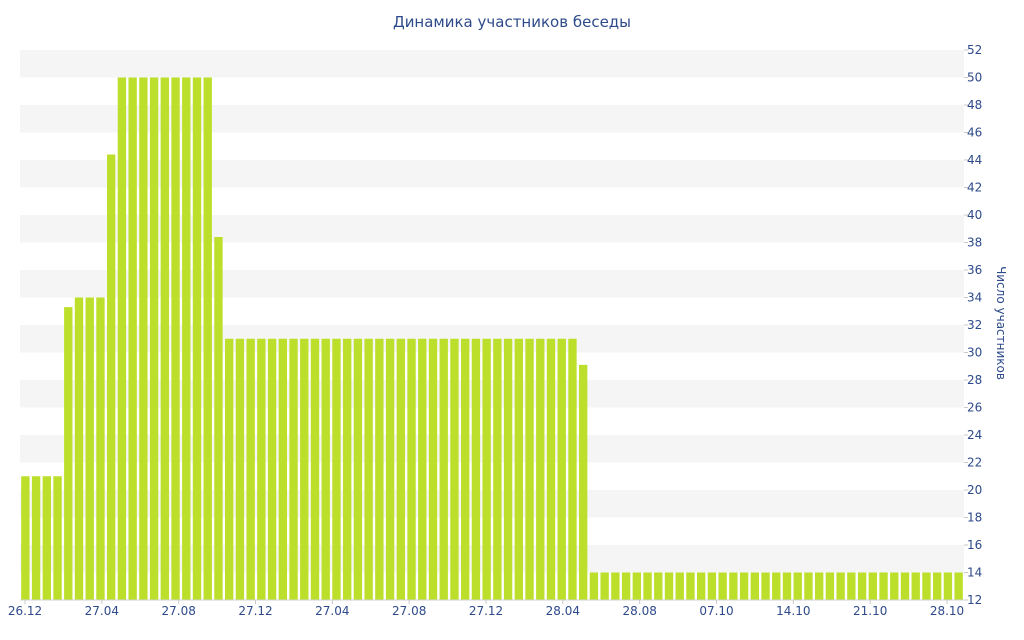 The image size is (1024, 640). Describe the element at coordinates (974, 408) in the screenshot. I see `y-tick-label: 26` at that location.